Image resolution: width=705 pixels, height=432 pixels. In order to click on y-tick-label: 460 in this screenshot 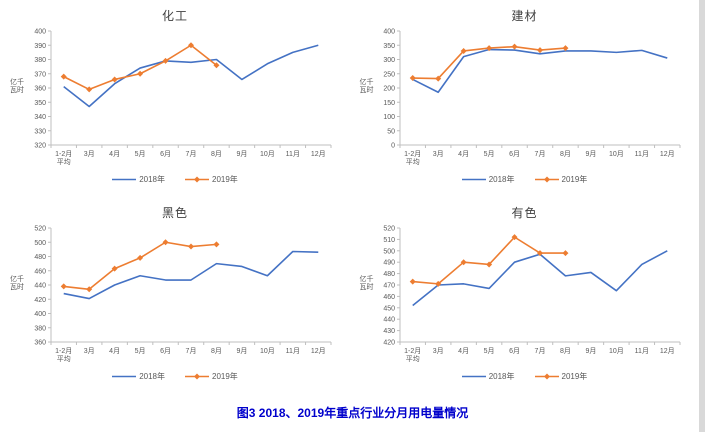, I will do `click(40, 271)`.